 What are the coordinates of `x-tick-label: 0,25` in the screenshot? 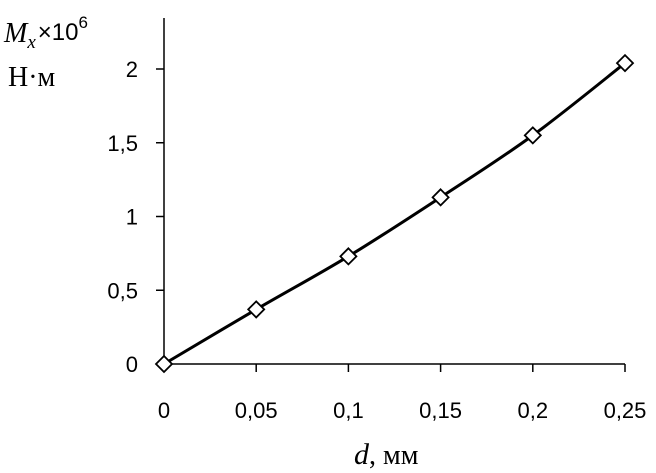 It's located at (625, 410).